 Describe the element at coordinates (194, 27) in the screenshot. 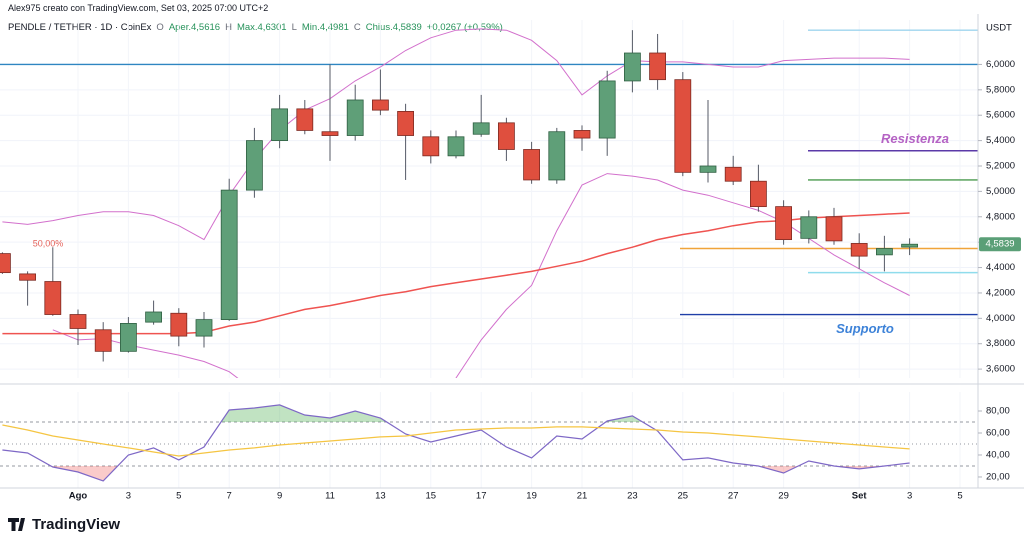

I see `legend-value: Aper.4,5616` at that location.